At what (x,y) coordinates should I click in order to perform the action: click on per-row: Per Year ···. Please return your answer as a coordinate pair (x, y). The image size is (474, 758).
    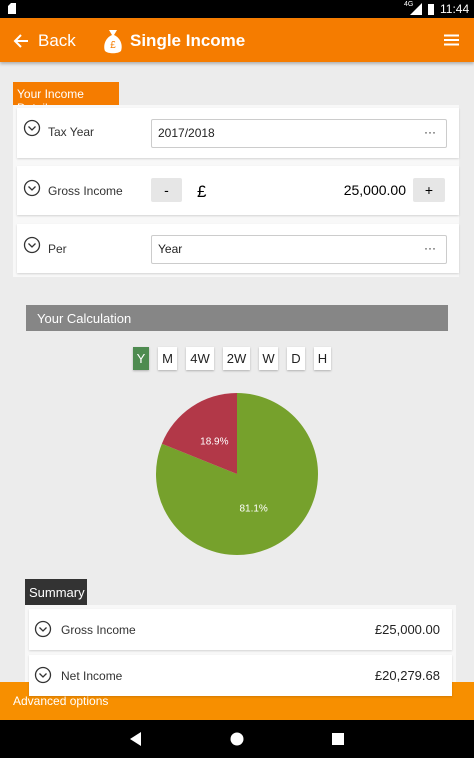
    Looking at the image, I should click on (238, 248).